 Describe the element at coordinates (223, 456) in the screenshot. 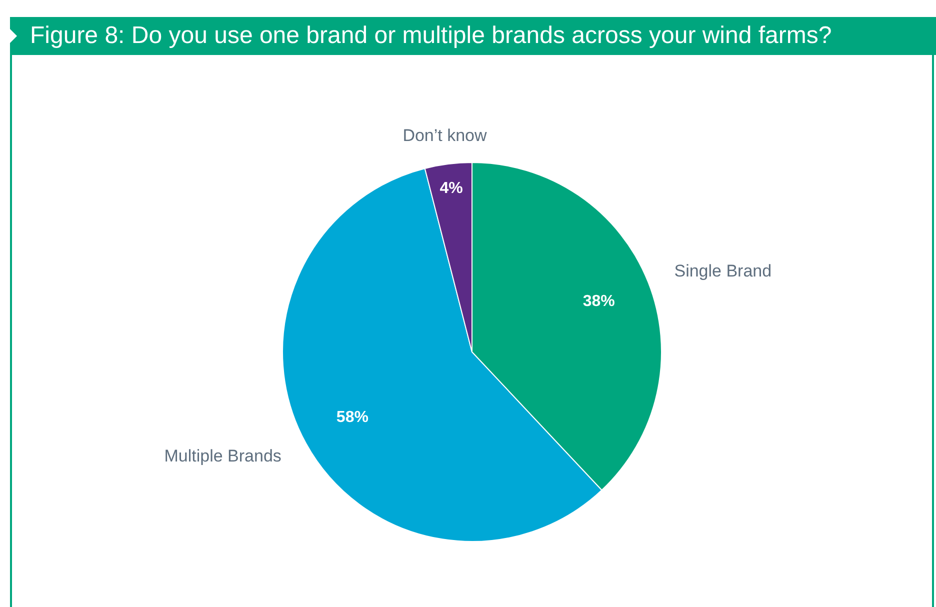

I see `slice-label: Multiple Brands` at that location.